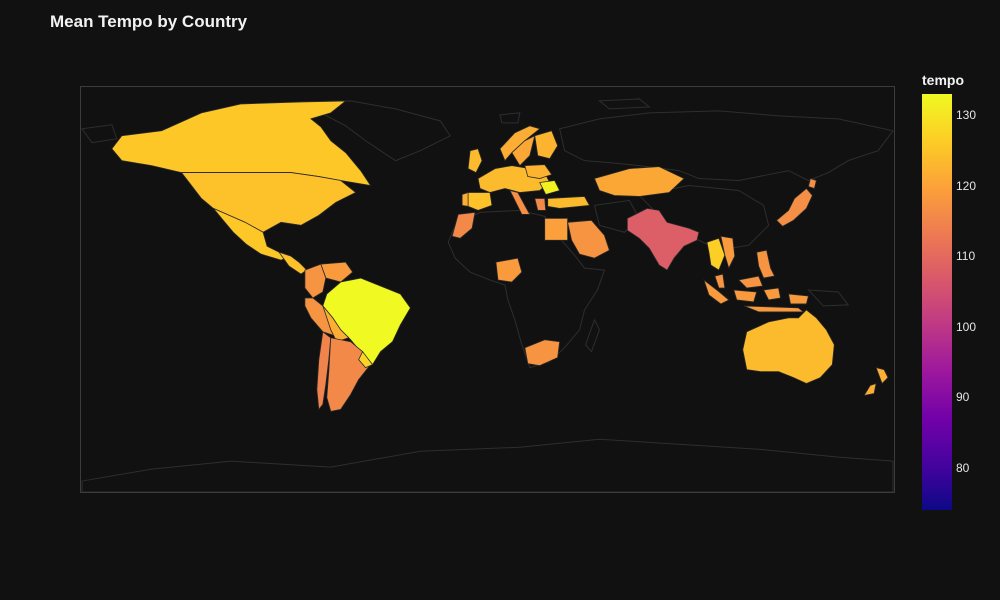  What do you see at coordinates (550, 187) in the screenshot?
I see `region-romania` at bounding box center [550, 187].